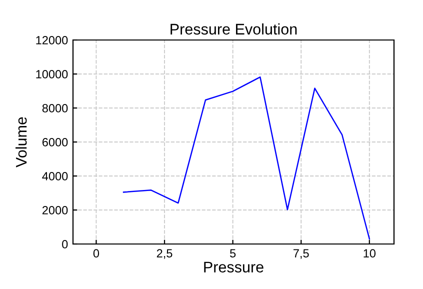  I want to click on y-tick-label: 6000, so click(55, 142).